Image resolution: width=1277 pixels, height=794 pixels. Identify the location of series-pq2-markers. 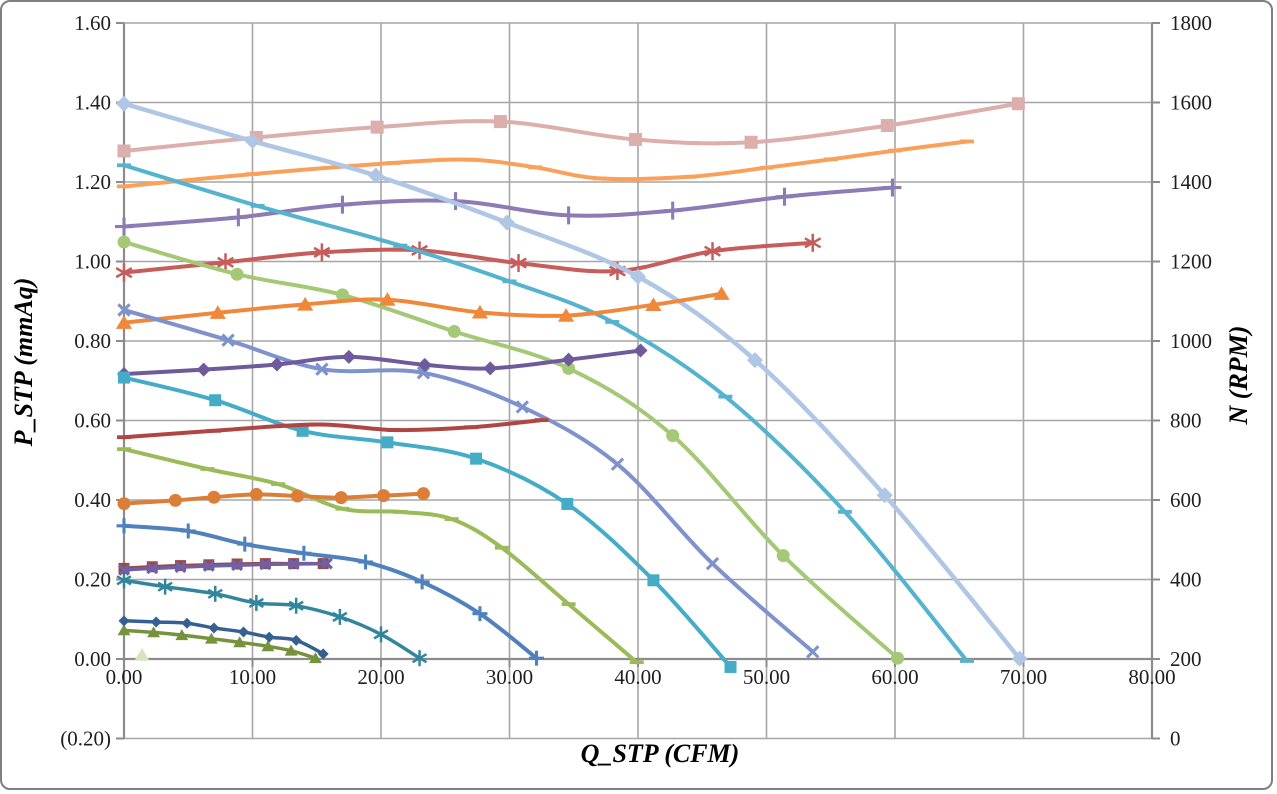
(219, 644).